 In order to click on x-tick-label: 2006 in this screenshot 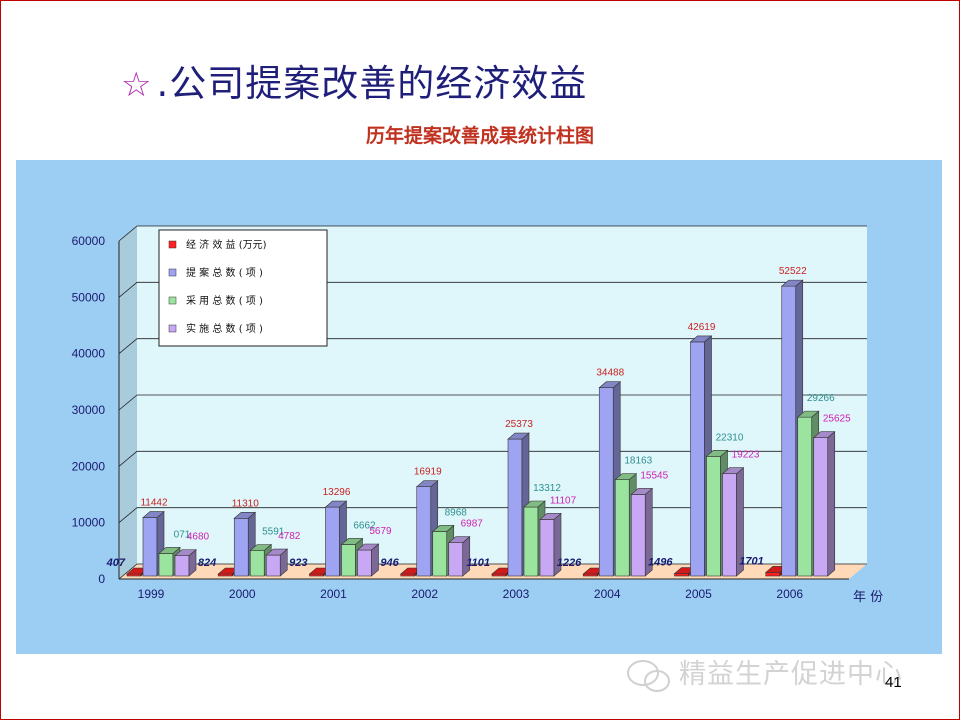, I will do `click(789, 594)`.